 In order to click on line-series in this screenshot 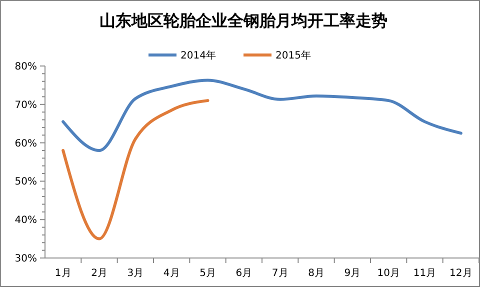, I will do `click(136, 169)`.